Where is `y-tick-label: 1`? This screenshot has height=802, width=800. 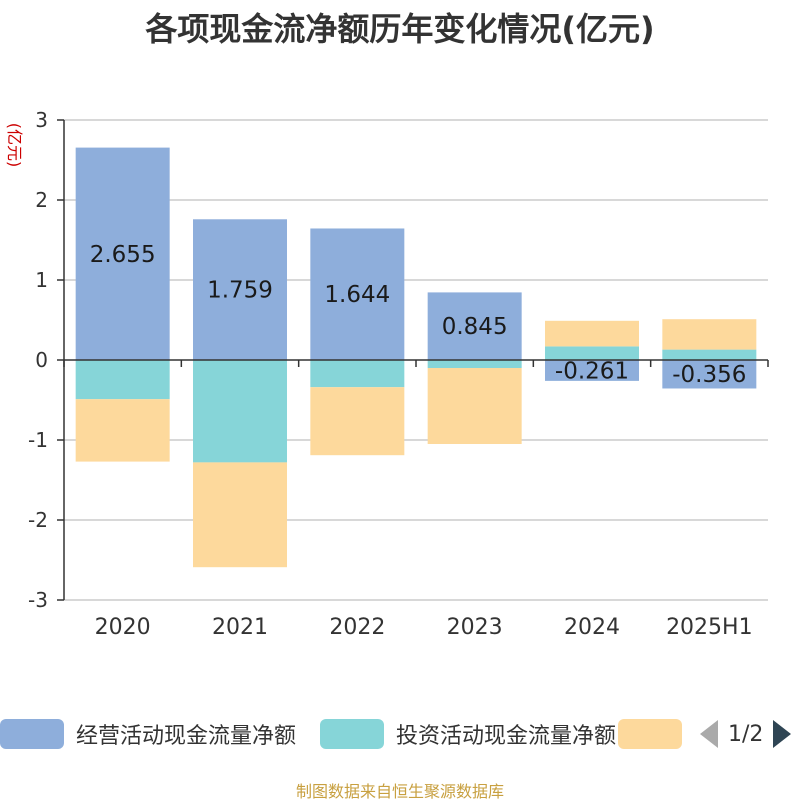
y-tick-label: 1 is located at coordinates (41, 280).